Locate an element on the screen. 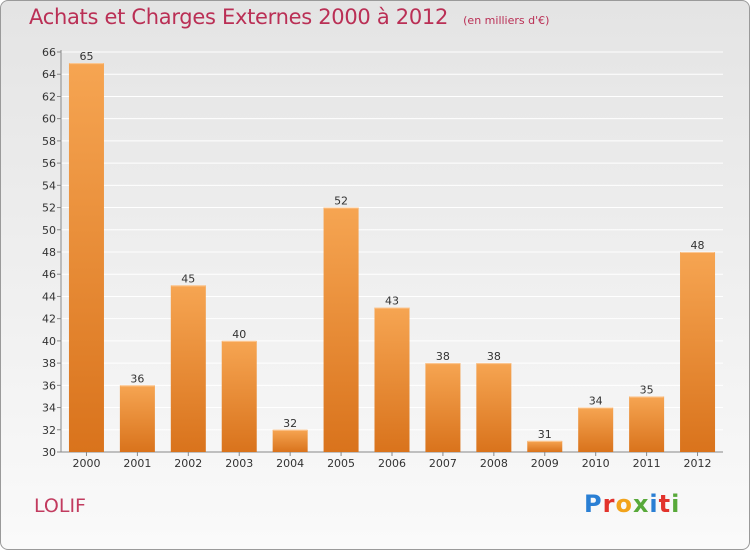 Image resolution: width=750 pixels, height=550 pixels. data-label: 65 is located at coordinates (86, 56).